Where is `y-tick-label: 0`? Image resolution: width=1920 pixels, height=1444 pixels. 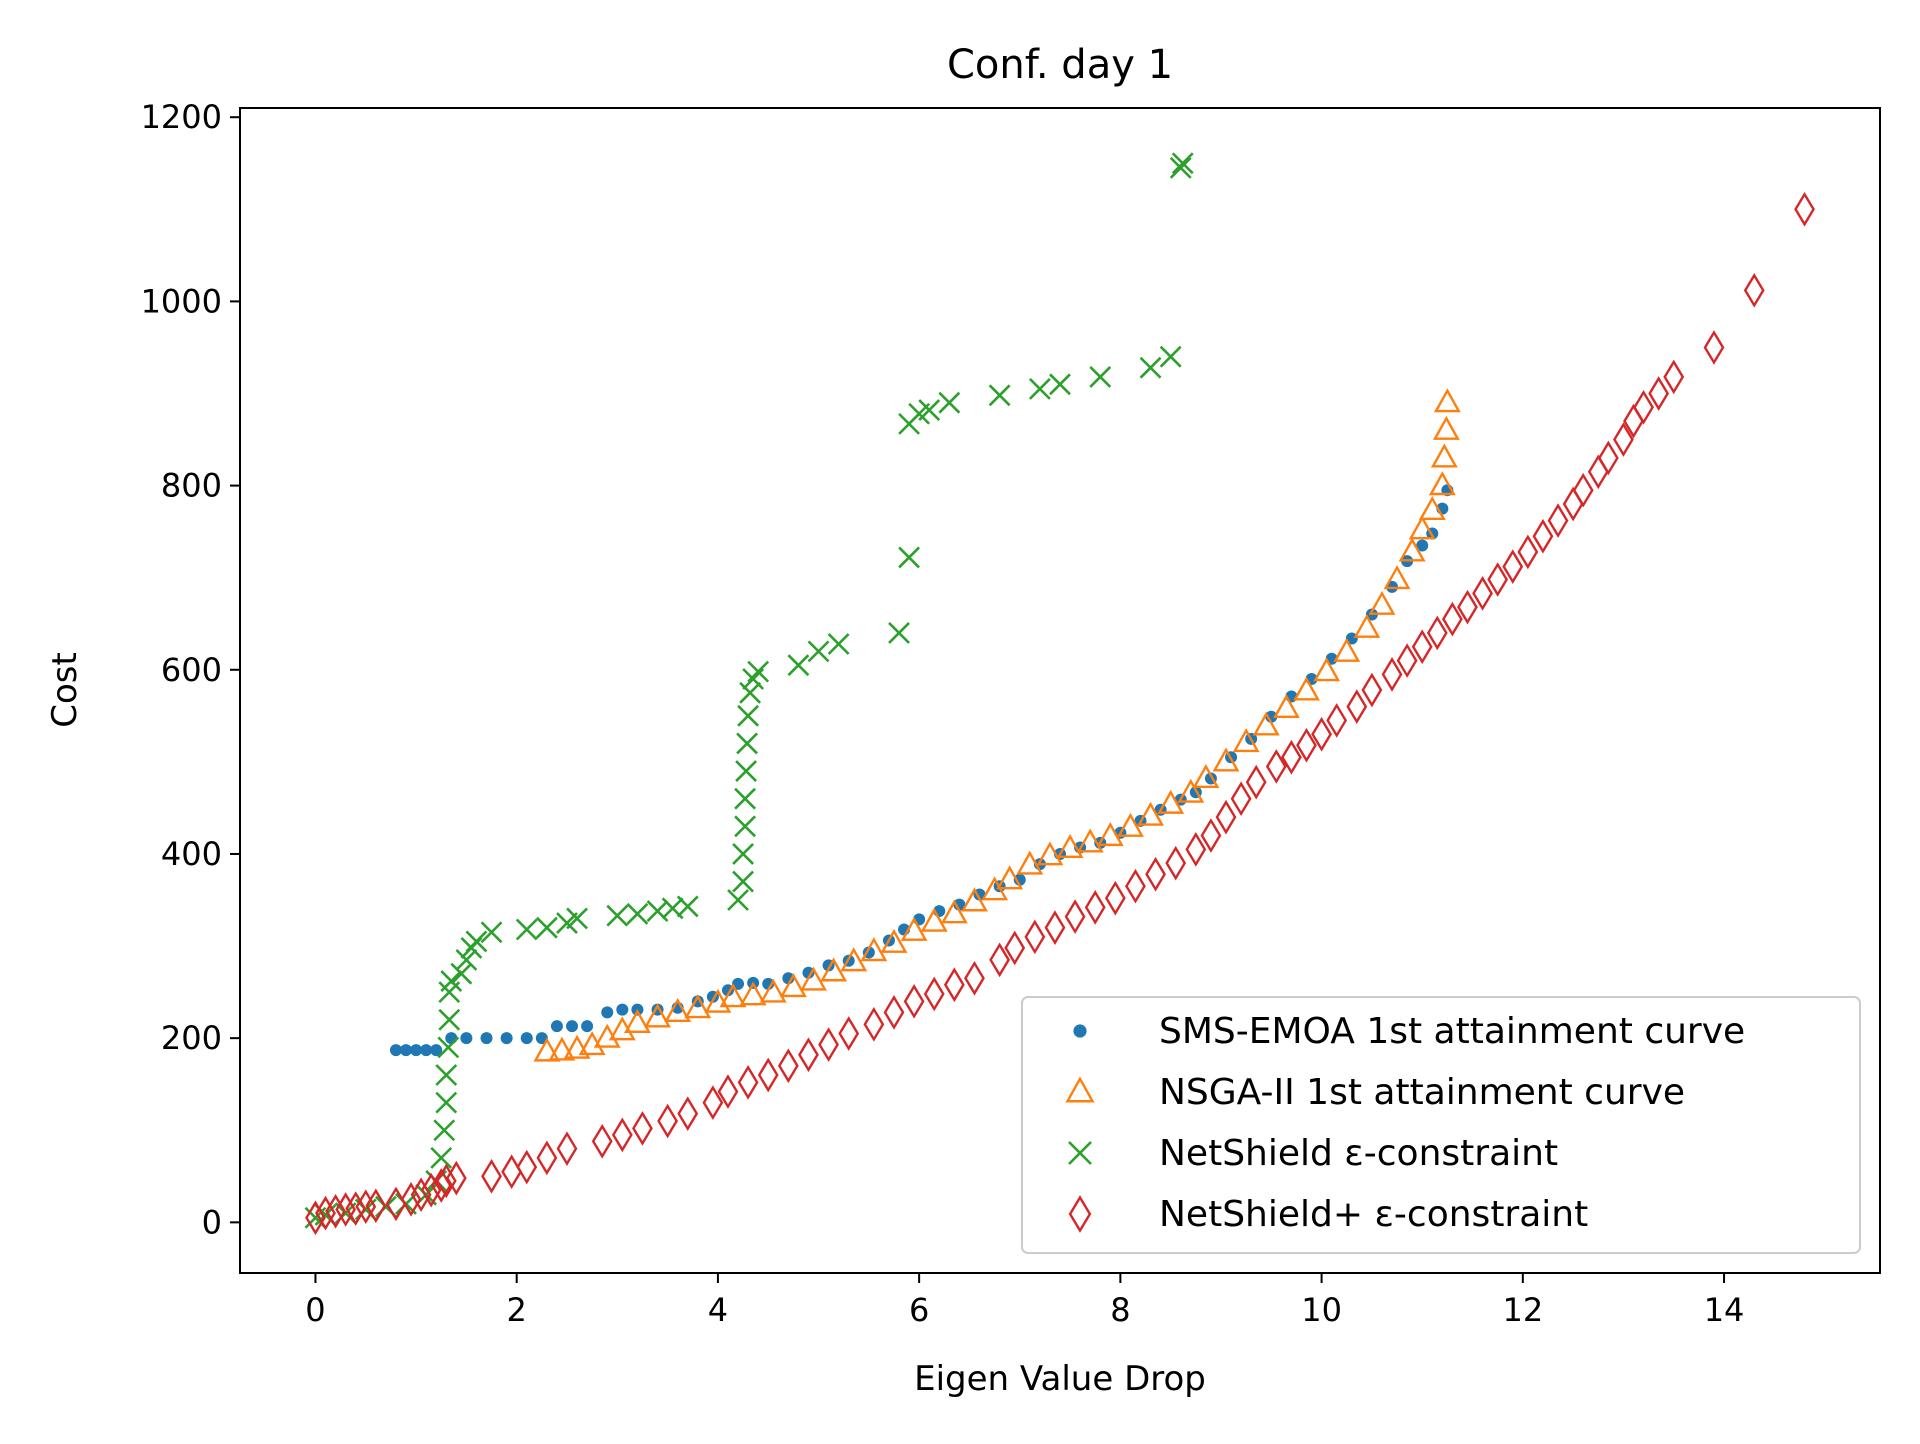
y-tick-label: 0 is located at coordinates (212, 1222).